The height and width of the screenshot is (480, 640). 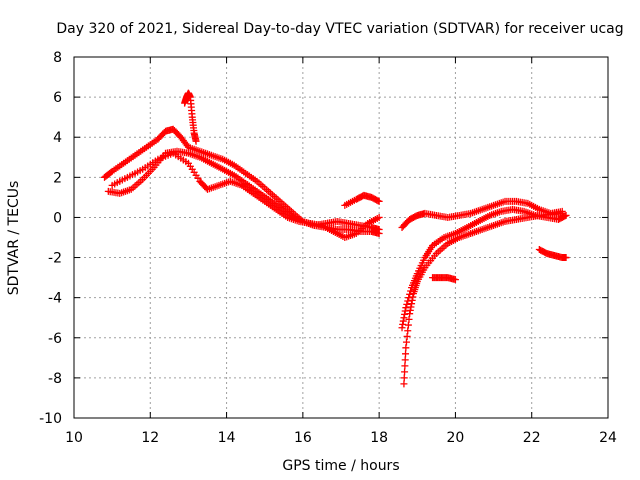 I want to click on series-spike, so click(x=190, y=117).